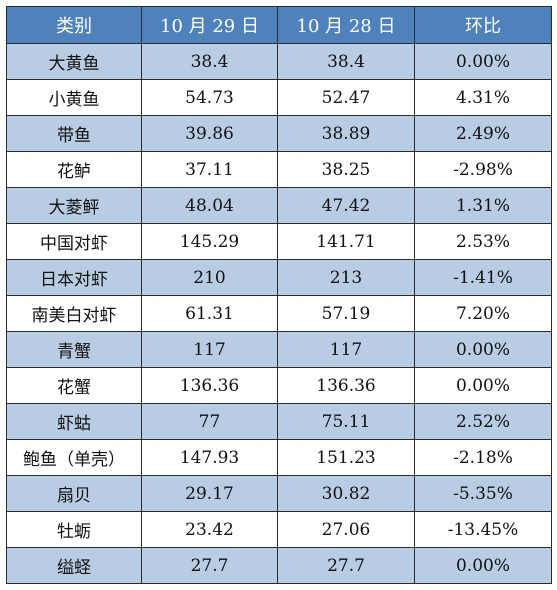 The height and width of the screenshot is (590, 557). What do you see at coordinates (209, 385) in the screenshot?
I see `cell-oct-29: 136.36` at bounding box center [209, 385].